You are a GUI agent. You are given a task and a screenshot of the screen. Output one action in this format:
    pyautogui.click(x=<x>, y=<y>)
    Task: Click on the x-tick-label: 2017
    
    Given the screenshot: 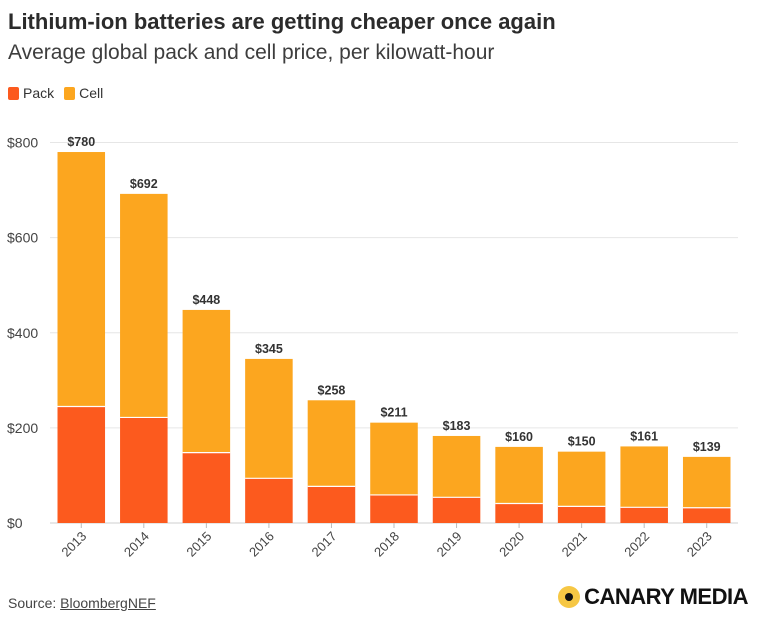 What is the action you would take?
    pyautogui.click(x=324, y=544)
    